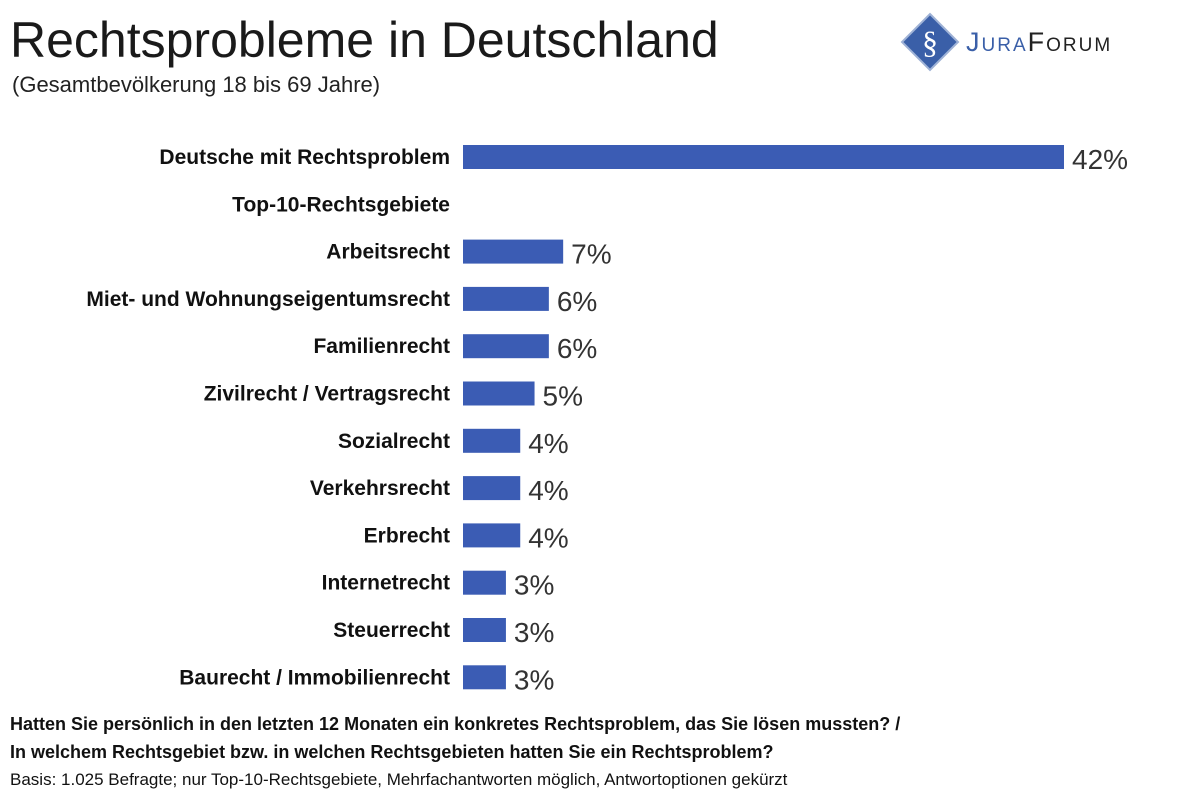  What do you see at coordinates (591, 254) in the screenshot?
I see `value-label: 7%` at bounding box center [591, 254].